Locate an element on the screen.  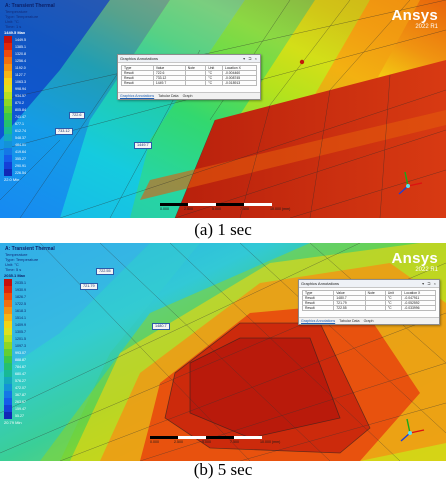
probe-label: 722.6 is located at coordinates (77, 115).